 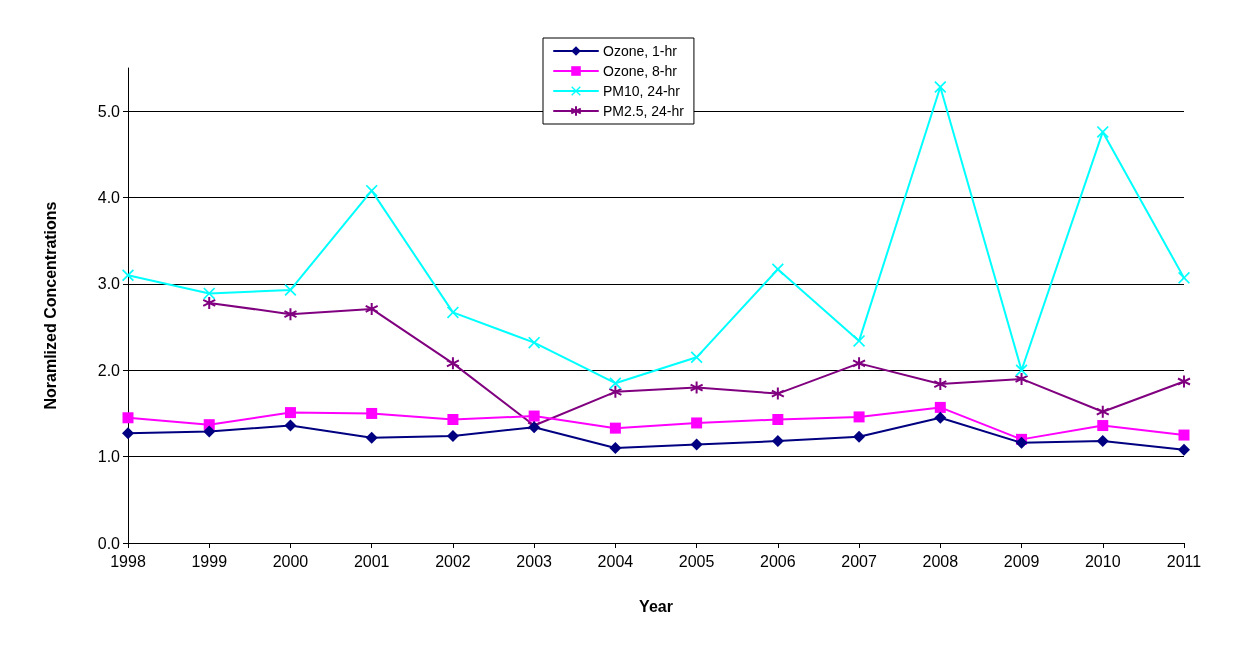 What do you see at coordinates (940, 561) in the screenshot?
I see `x-tick-label: 2008` at bounding box center [940, 561].